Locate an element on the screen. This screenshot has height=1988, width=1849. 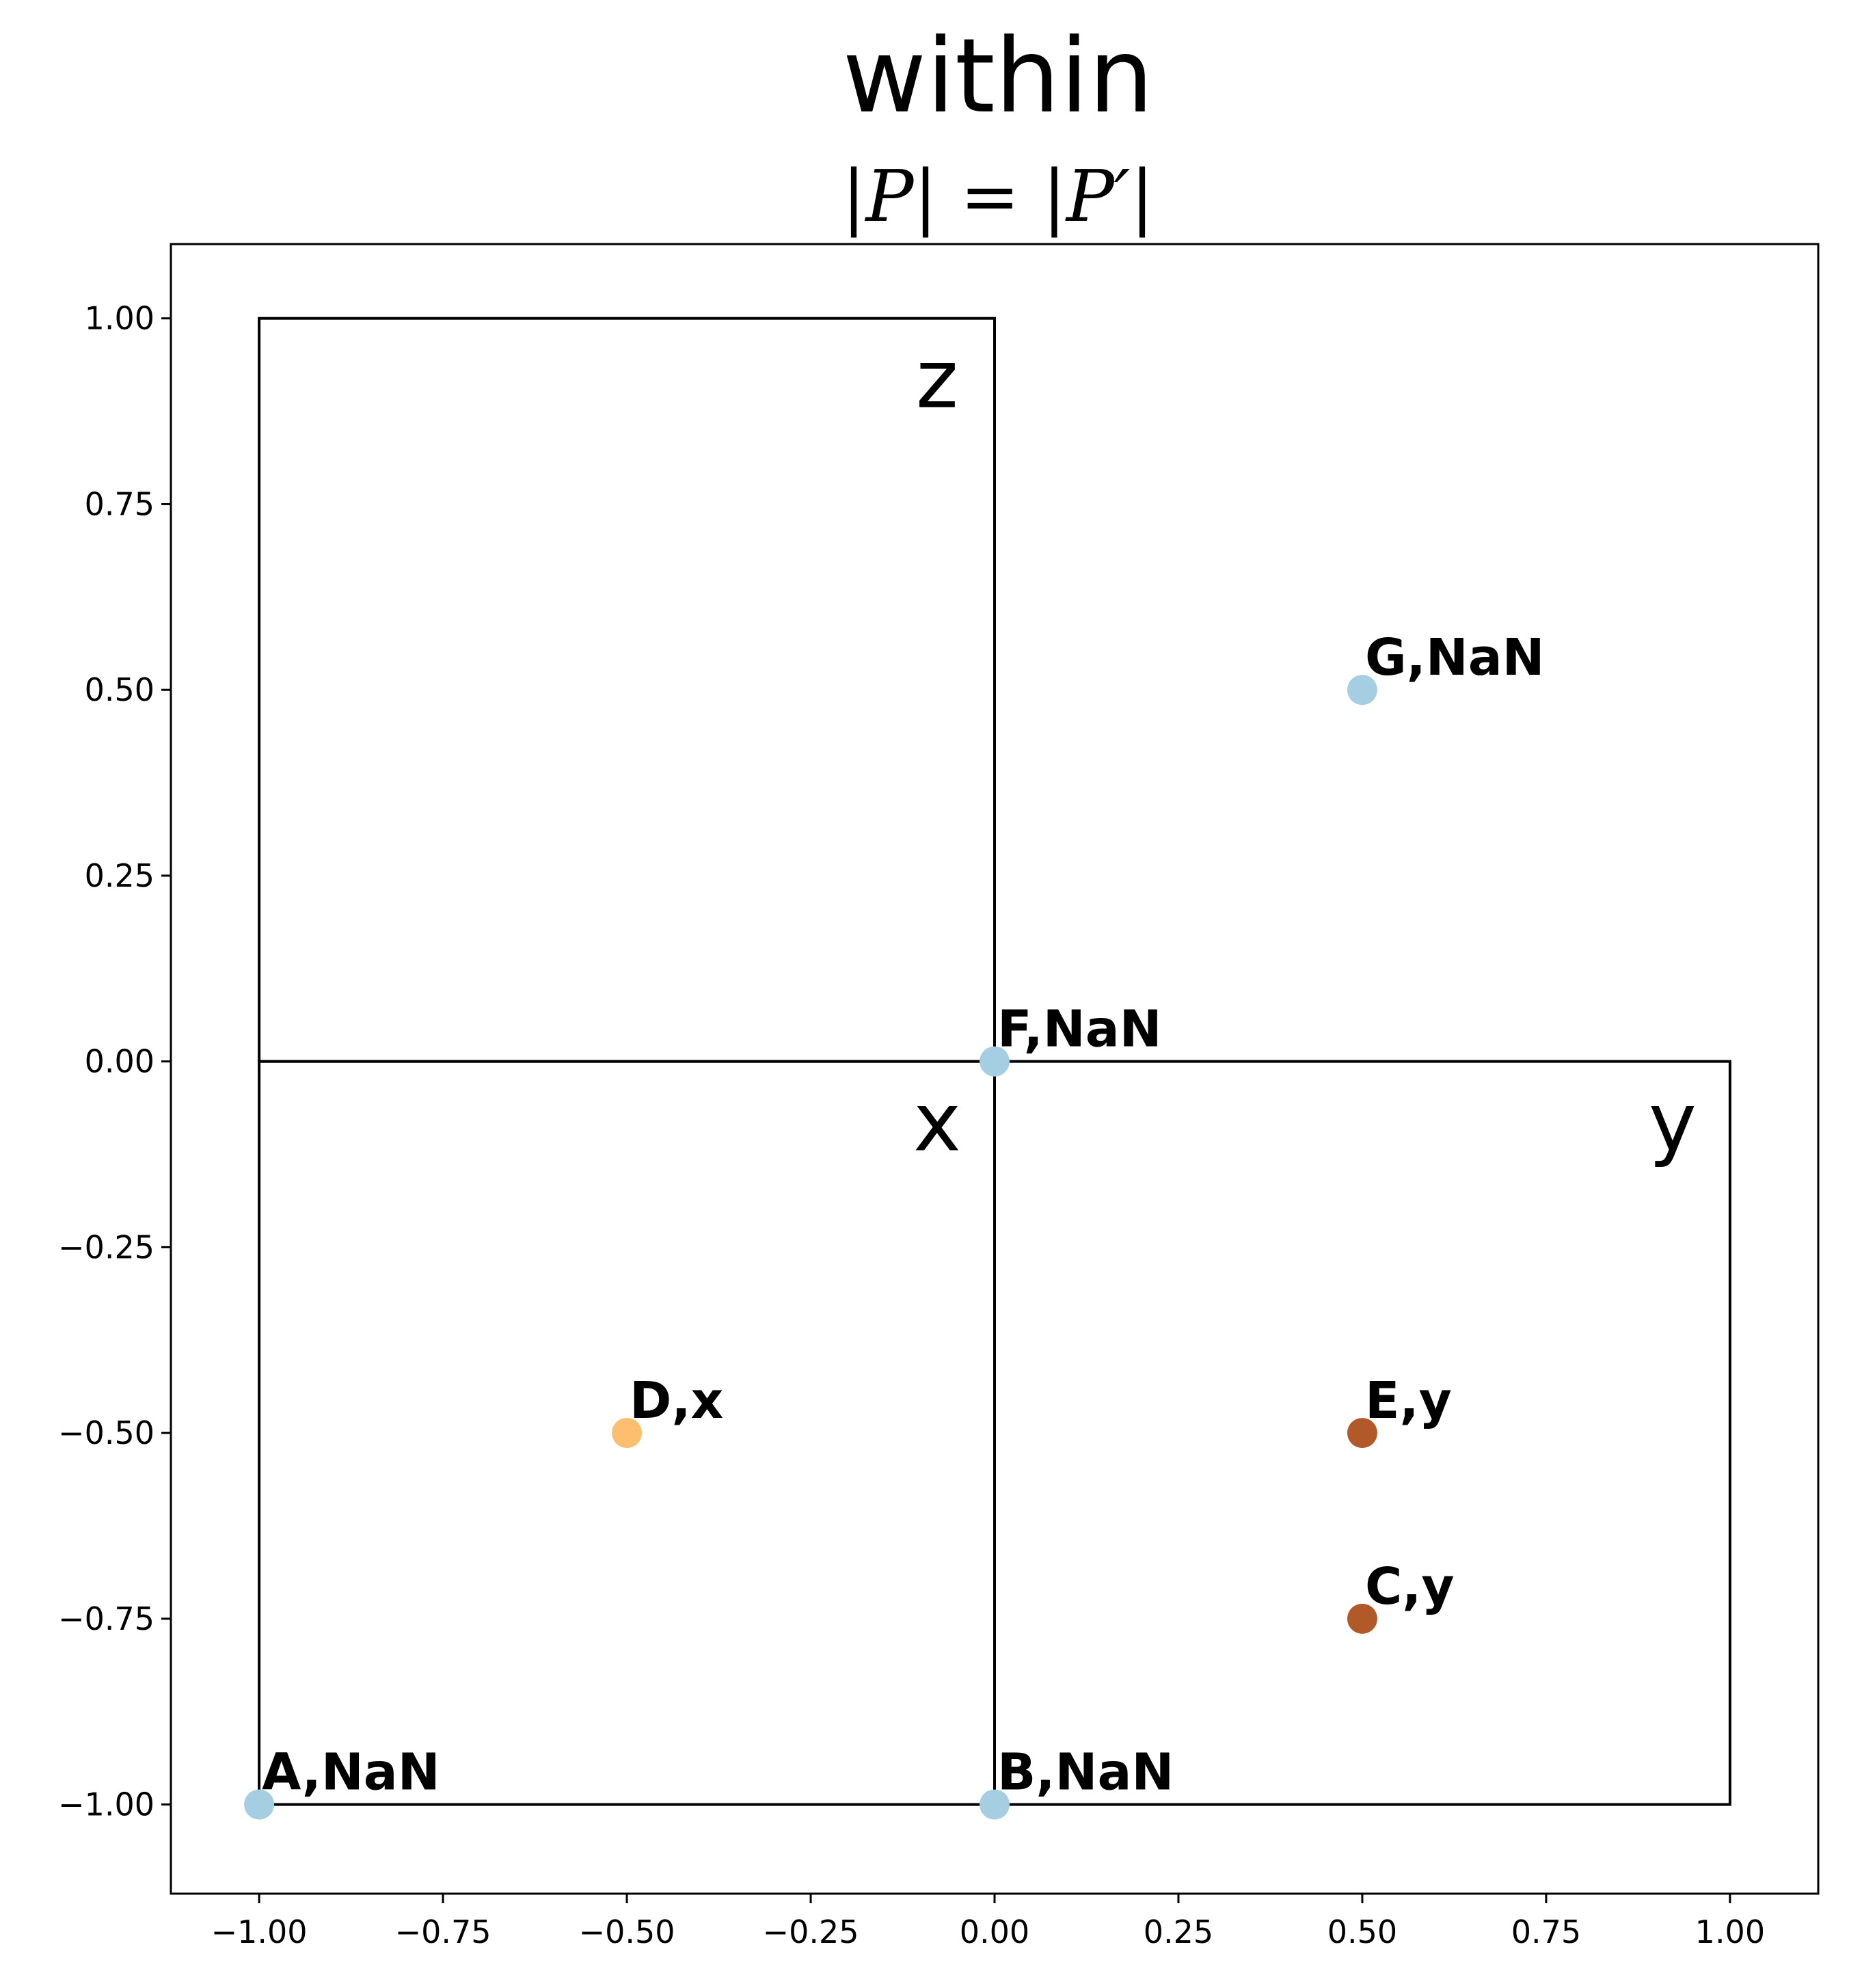
y-tick-label: −0.75 is located at coordinates (106, 1618).